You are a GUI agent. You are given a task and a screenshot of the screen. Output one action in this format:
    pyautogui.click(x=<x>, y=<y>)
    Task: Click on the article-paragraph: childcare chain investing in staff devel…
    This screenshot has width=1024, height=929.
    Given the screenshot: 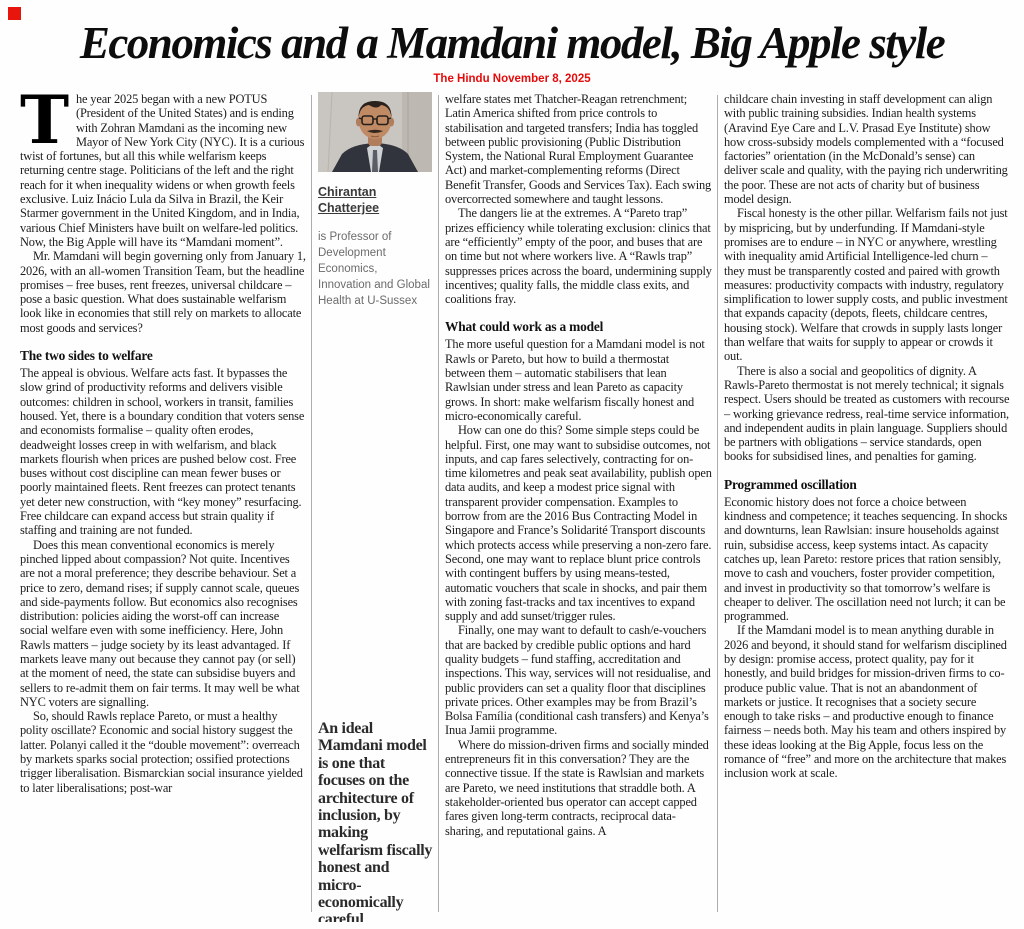 What is the action you would take?
    pyautogui.click(x=866, y=149)
    